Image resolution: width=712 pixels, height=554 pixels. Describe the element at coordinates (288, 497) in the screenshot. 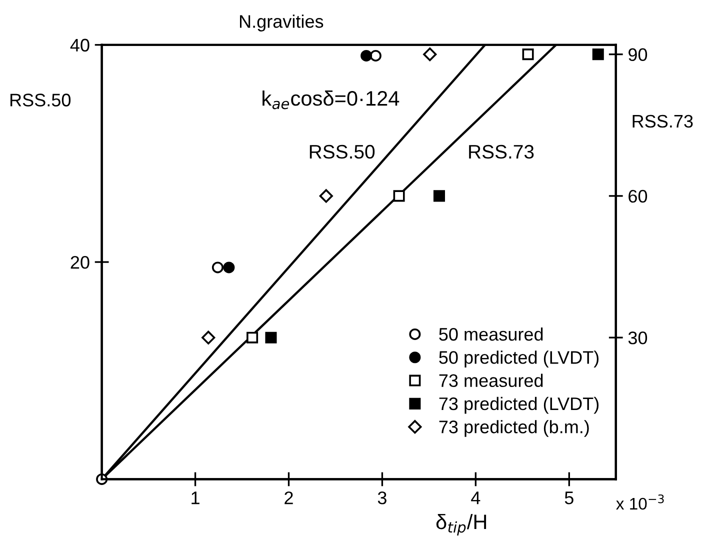

I see `x-tick-label: 2` at that location.